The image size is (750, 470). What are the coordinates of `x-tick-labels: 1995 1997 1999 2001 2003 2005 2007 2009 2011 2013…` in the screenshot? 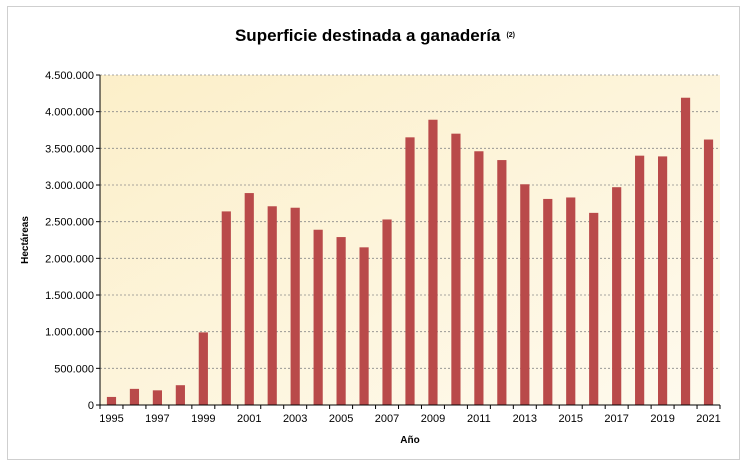 It's located at (410, 419).